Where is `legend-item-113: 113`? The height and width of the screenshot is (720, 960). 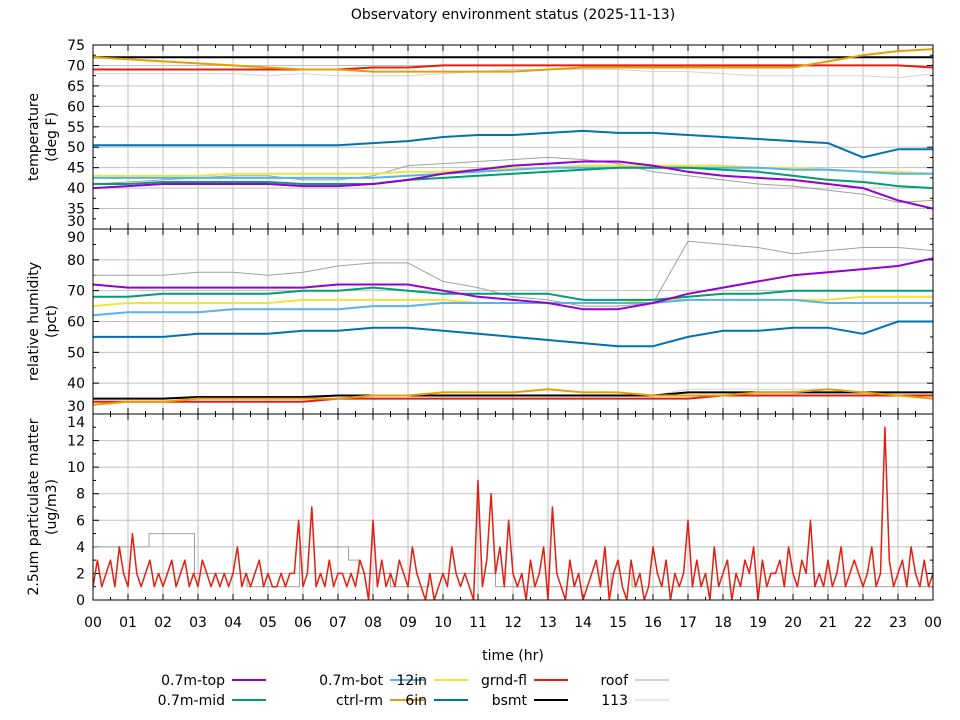 legend-item-113: 113 is located at coordinates (635, 701).